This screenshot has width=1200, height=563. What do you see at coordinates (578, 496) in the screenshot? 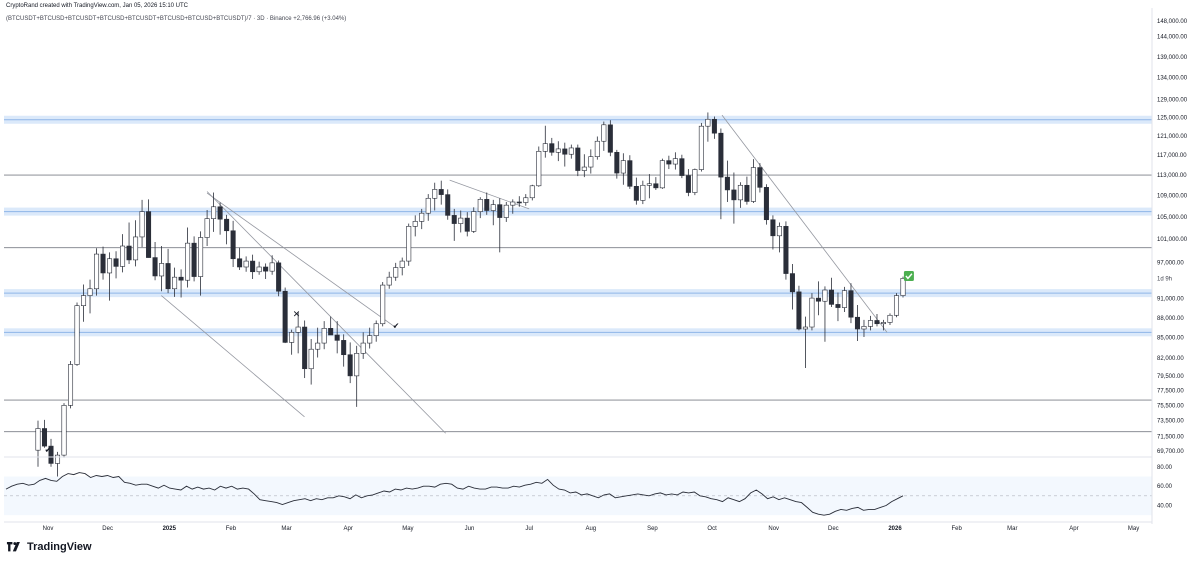
I see `rsi-band` at bounding box center [578, 496].